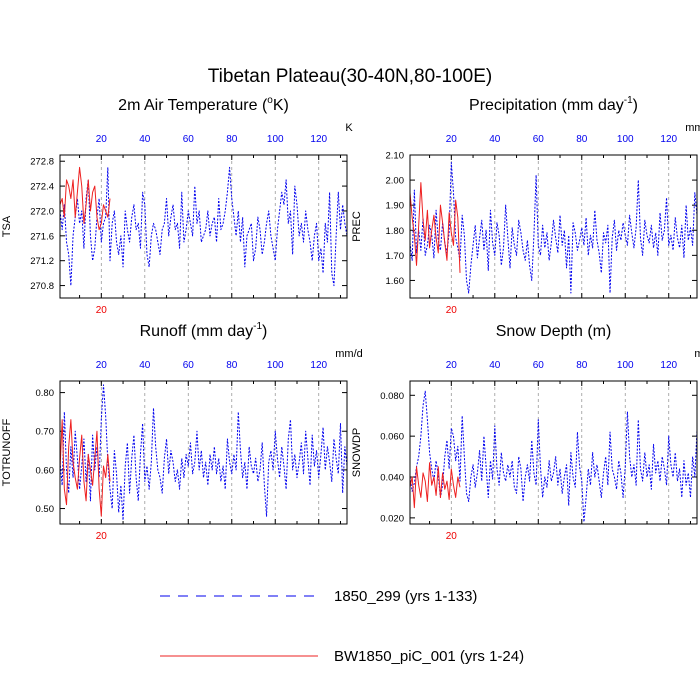 The image size is (700, 700). I want to click on y-tick-label: 272.4, so click(42, 187).